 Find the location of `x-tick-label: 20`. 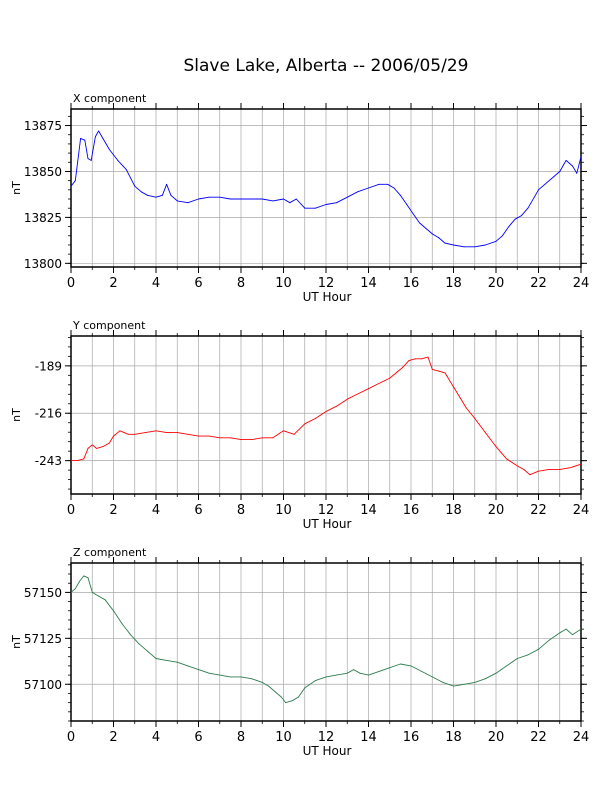

x-tick-label: 20 is located at coordinates (496, 283).